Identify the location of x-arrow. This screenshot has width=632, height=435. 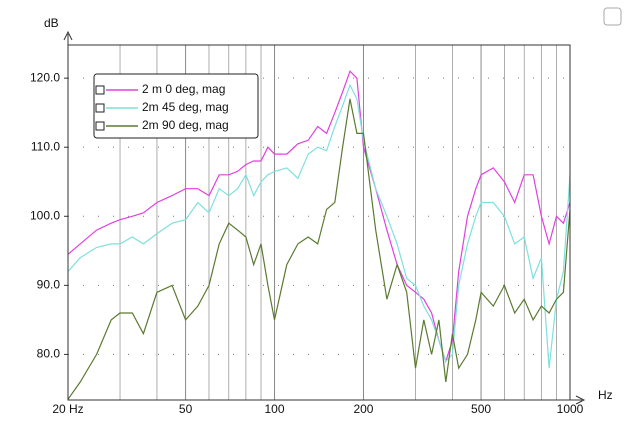
(578, 400).